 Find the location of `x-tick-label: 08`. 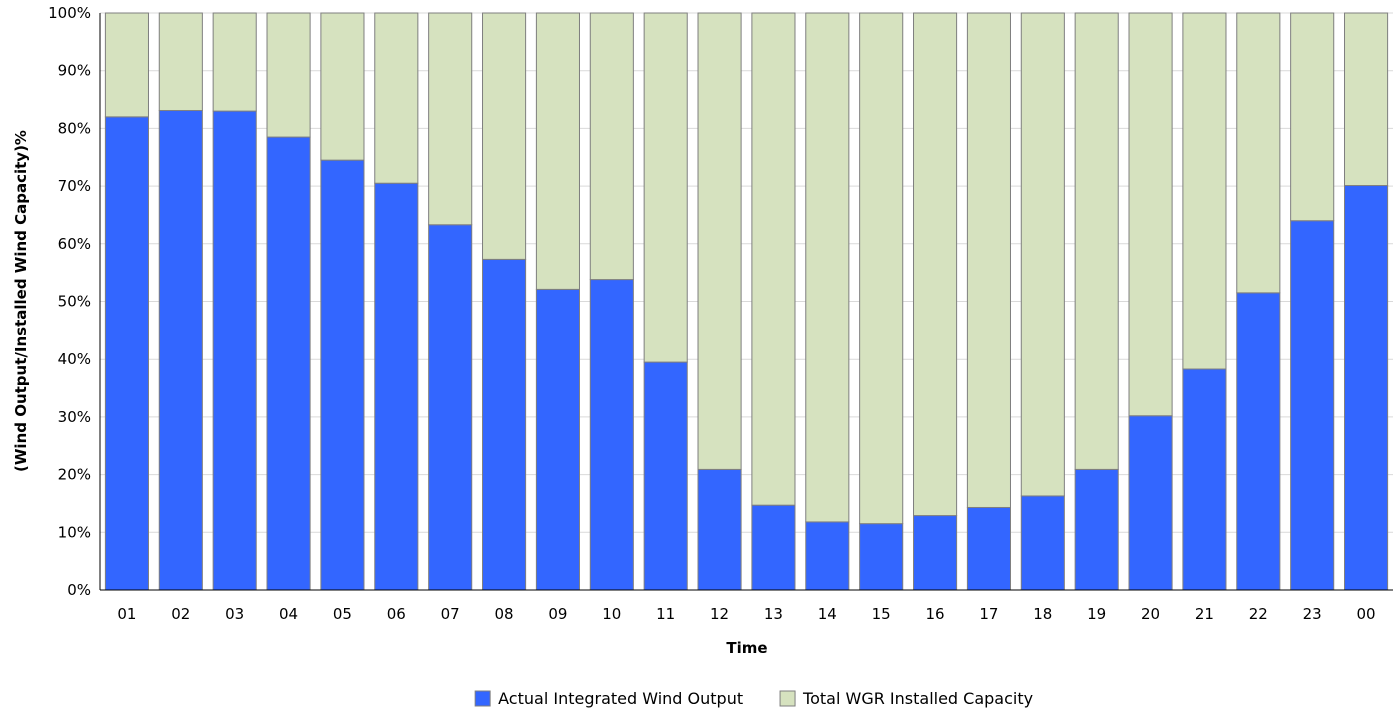

x-tick-label: 08 is located at coordinates (504, 614).